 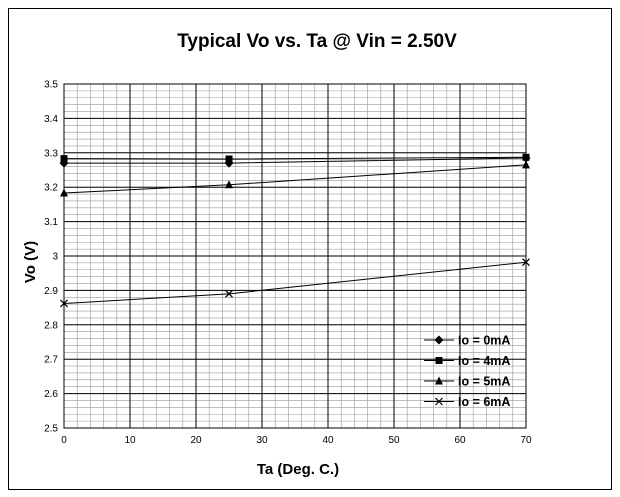 What do you see at coordinates (51, 222) in the screenshot?
I see `y-tick-label: 3.1` at bounding box center [51, 222].